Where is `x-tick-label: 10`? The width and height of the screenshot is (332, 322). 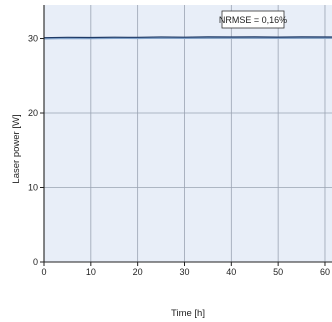 x-tick-label: 10 is located at coordinates (91, 272).